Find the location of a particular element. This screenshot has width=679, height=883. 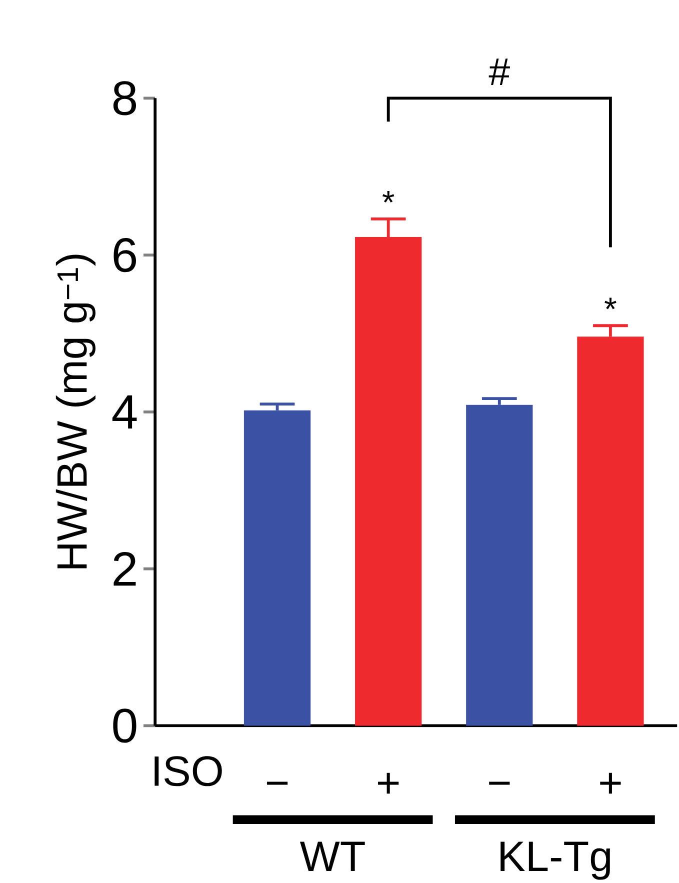

y-tick-label: 2 is located at coordinates (125, 569).